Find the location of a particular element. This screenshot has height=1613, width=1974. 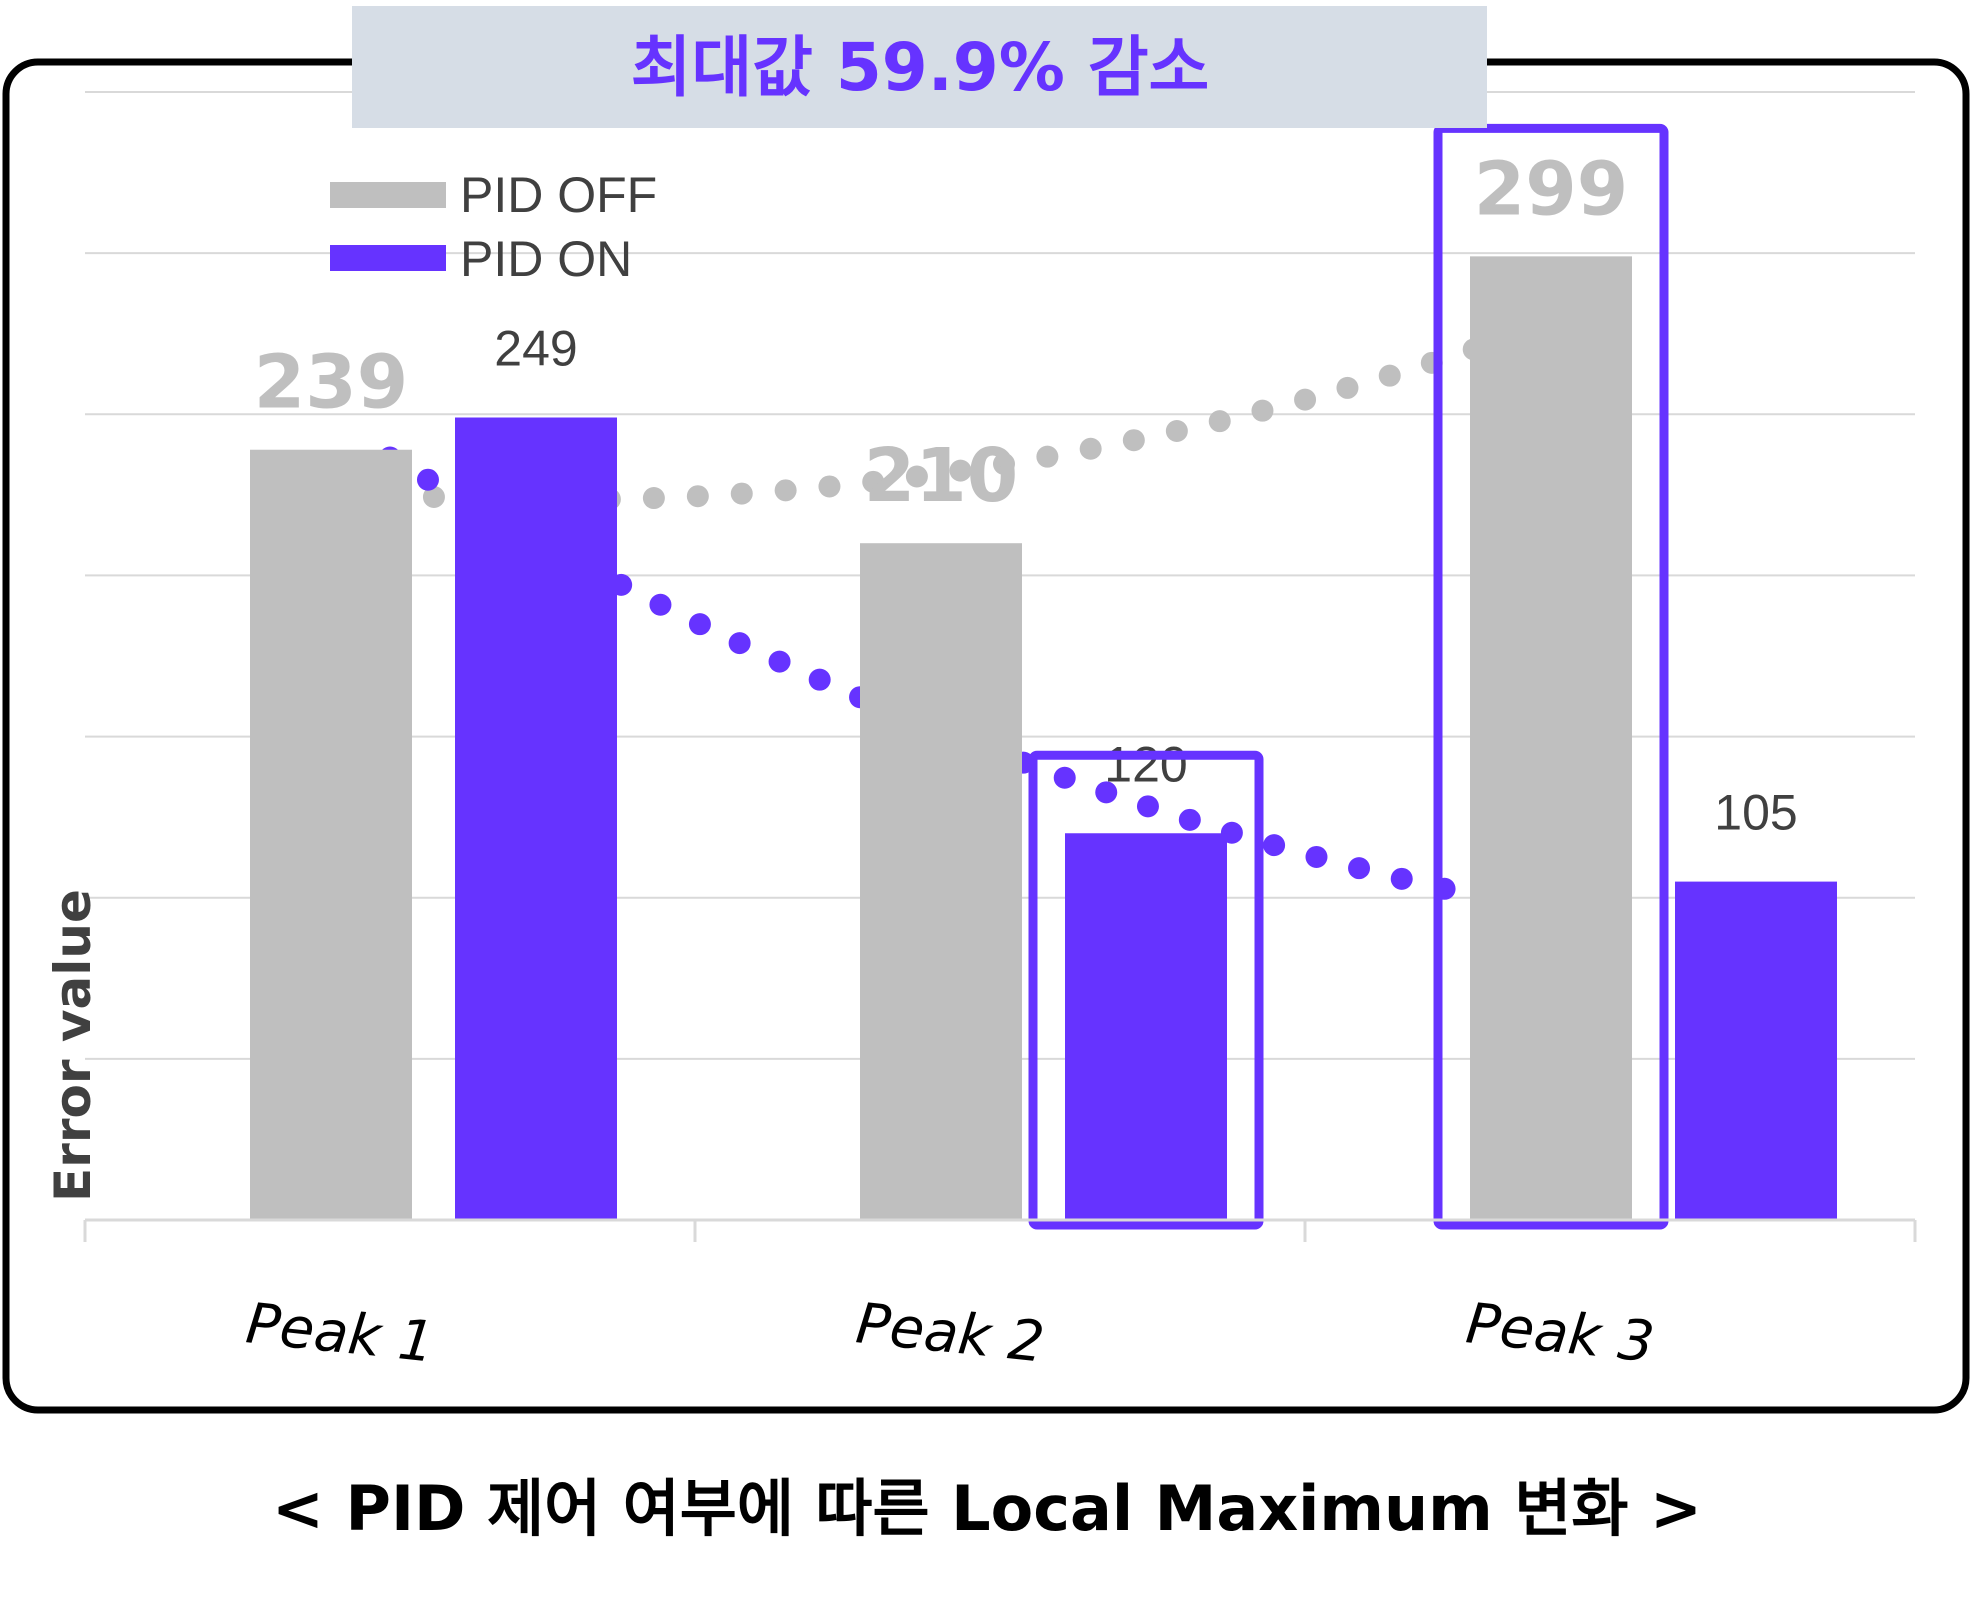

data-label: 210 is located at coordinates (941, 476).